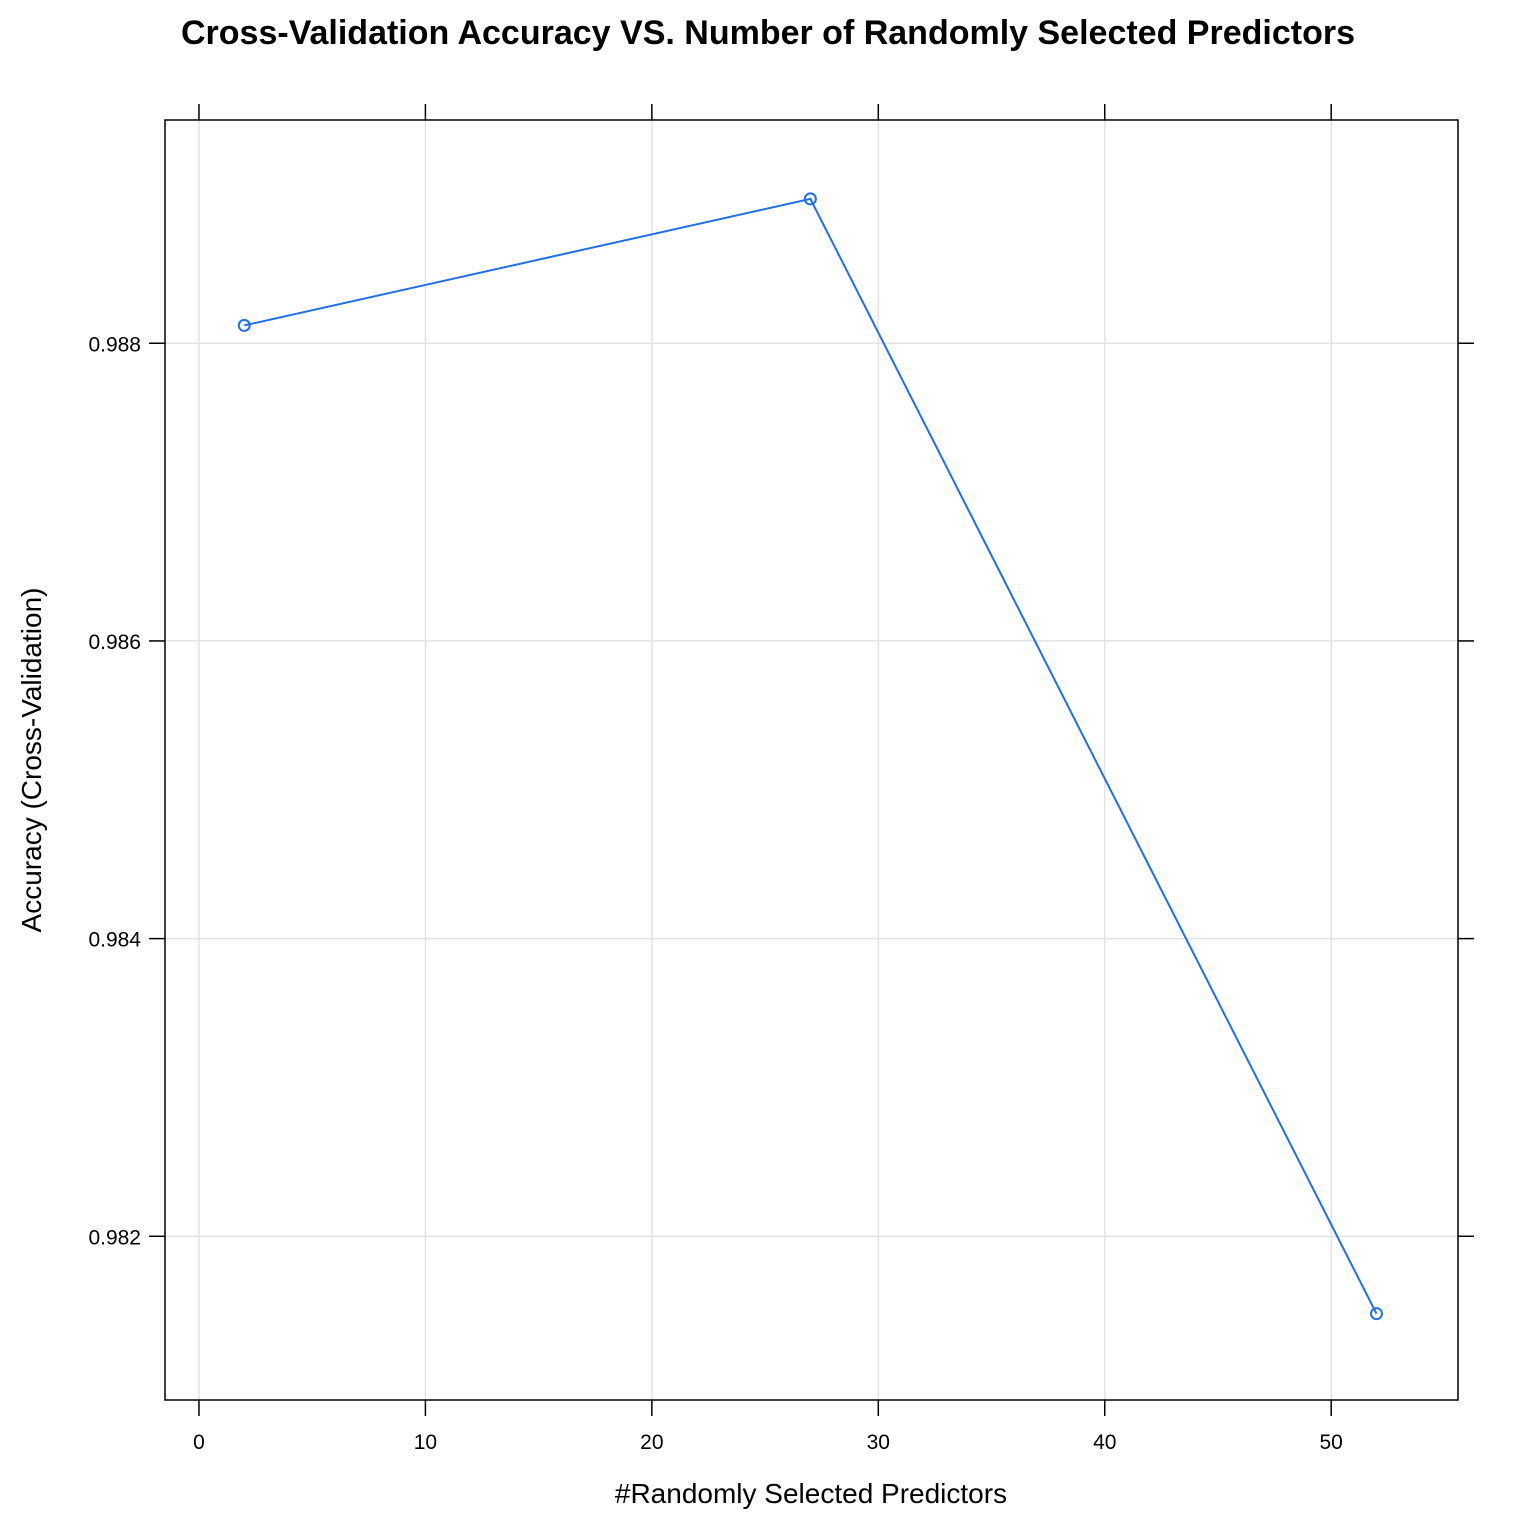 The width and height of the screenshot is (1536, 1536). Describe the element at coordinates (425, 1442) in the screenshot. I see `x-tick-label: 10` at that location.